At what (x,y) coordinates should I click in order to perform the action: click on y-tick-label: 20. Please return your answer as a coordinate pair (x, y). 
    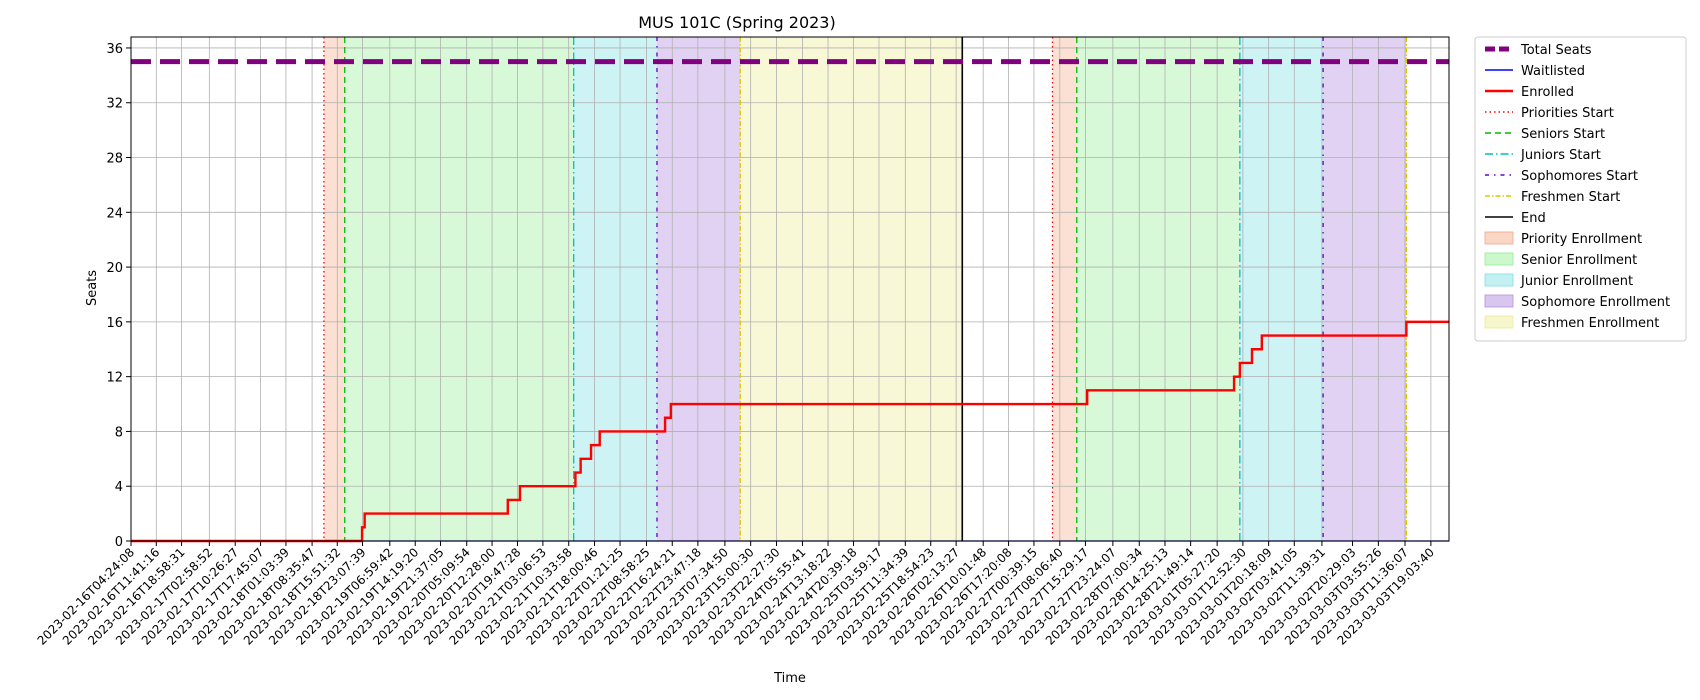
    Looking at the image, I should click on (114, 268).